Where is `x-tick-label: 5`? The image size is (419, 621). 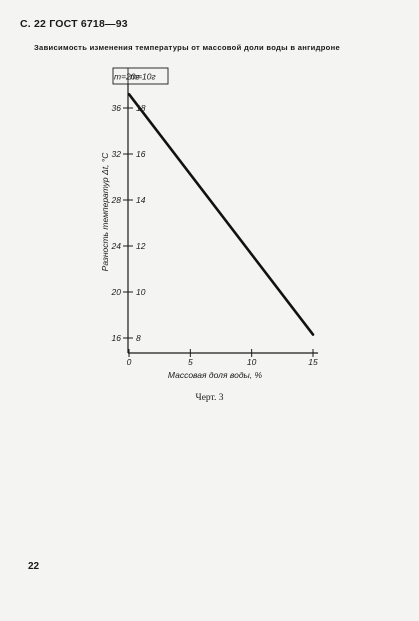
x-tick-label: 5 is located at coordinates (190, 362).